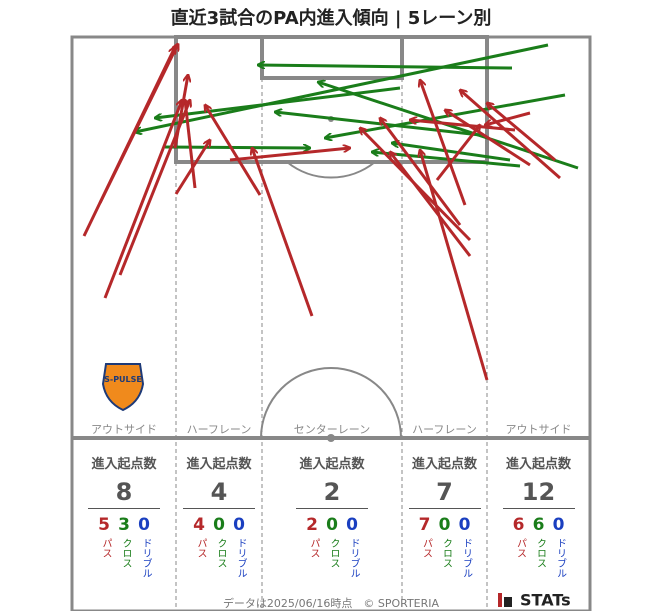 The image size is (663, 611). Describe the element at coordinates (331, 18) in the screenshot. I see `title: 直近3試合のPA内進入傾向 | 5レーン別` at that location.